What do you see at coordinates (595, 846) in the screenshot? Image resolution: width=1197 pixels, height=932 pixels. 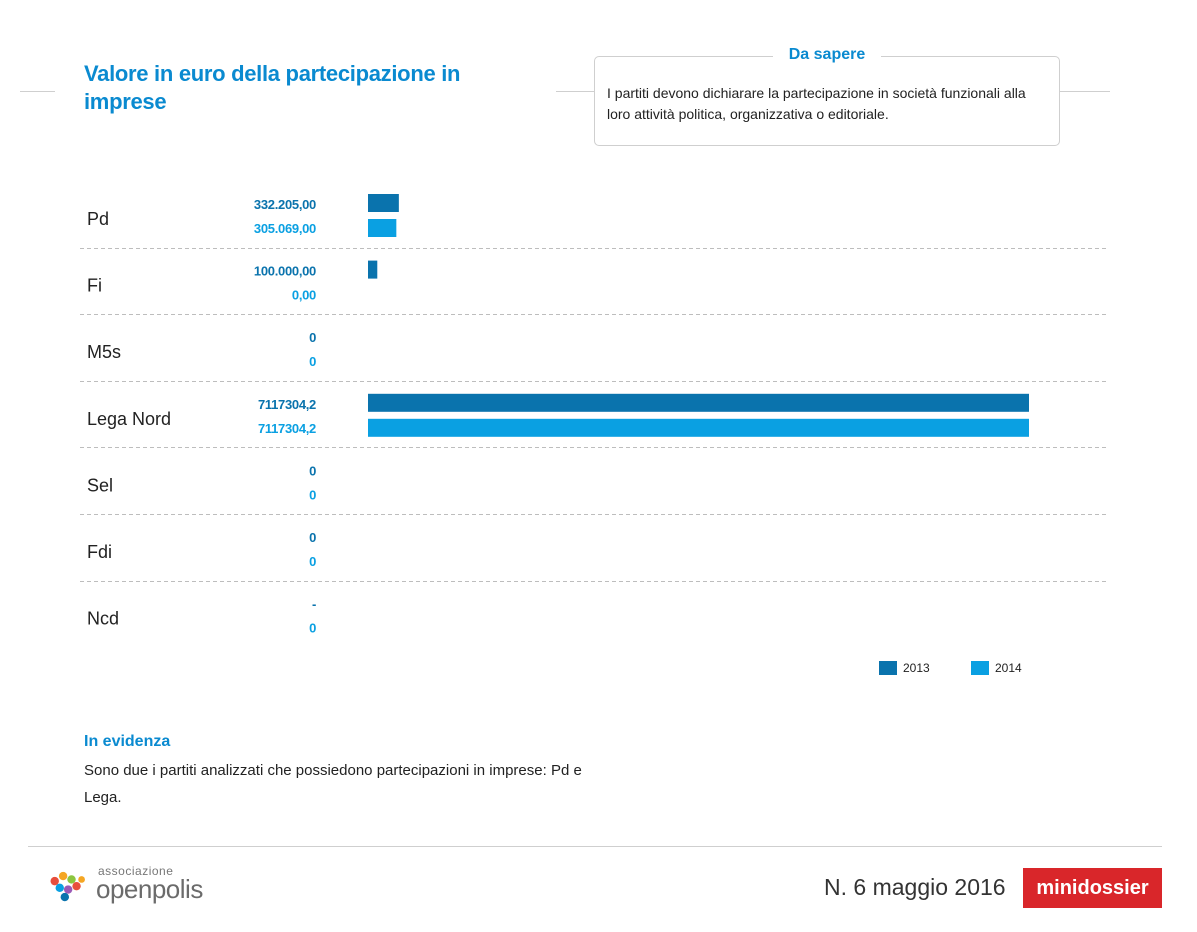 I see `footer-rule` at bounding box center [595, 846].